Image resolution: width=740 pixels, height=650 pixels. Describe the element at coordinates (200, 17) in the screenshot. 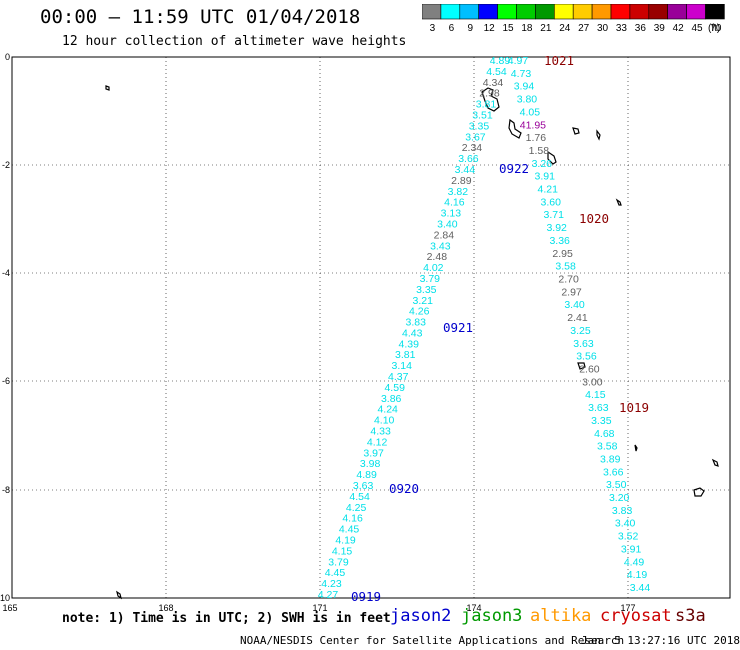

I see `map-title: 00:00 – 11:59 UTC 01/04/2018` at that location.